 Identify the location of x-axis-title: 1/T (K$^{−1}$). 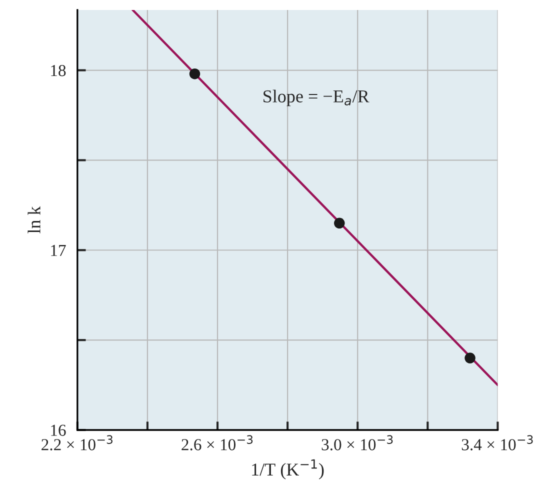
(288, 469).